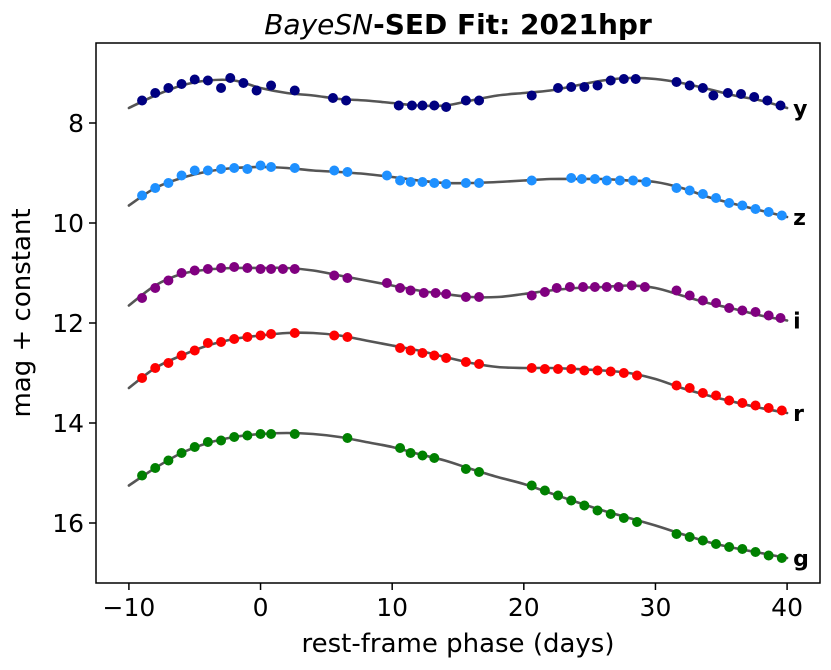 This screenshot has width=831, height=670. What do you see at coordinates (458, 373) in the screenshot?
I see `model-curve-r` at bounding box center [458, 373].